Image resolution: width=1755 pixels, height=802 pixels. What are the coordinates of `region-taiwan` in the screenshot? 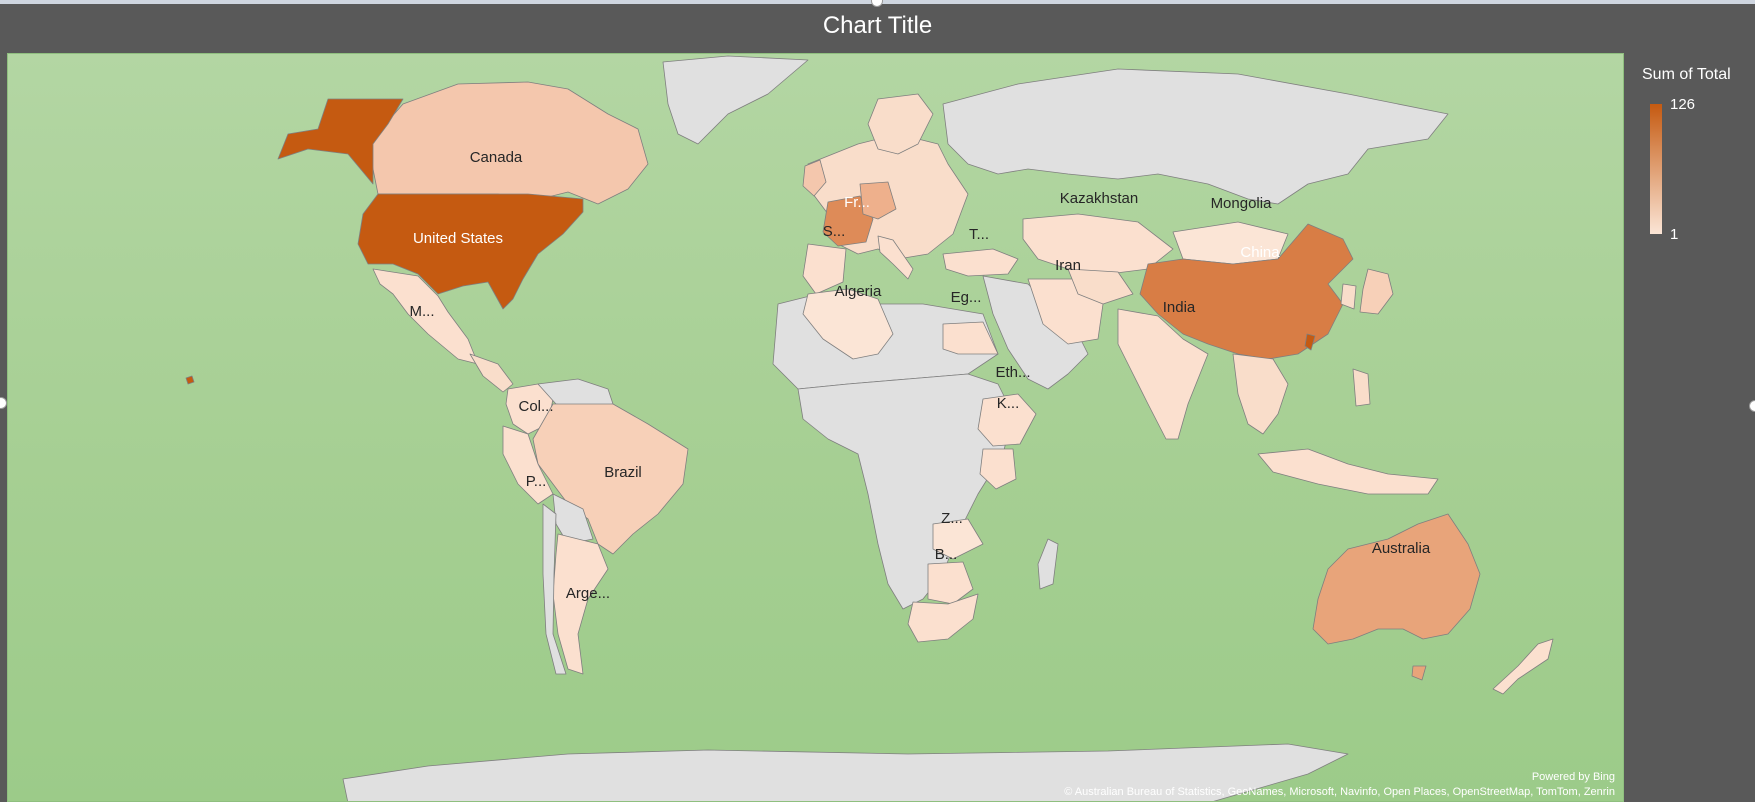 It's located at (1310, 342).